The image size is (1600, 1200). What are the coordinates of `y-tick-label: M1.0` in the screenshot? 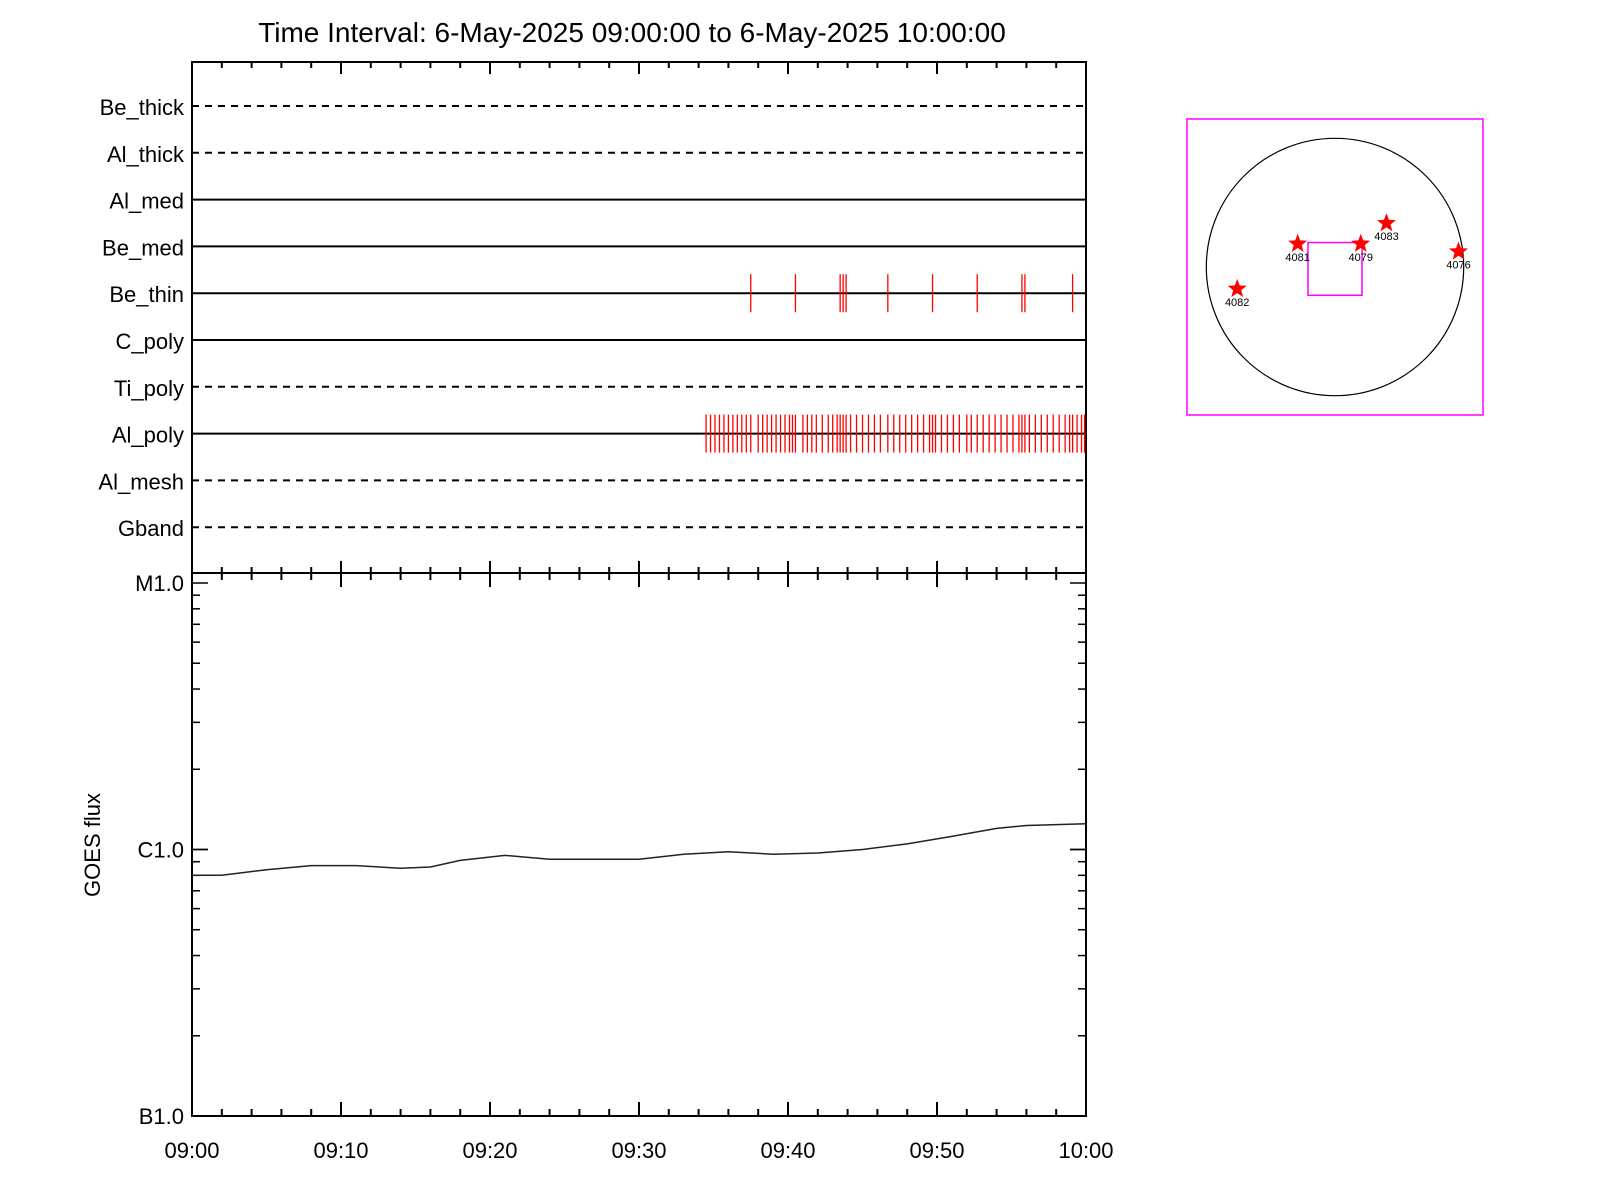 It's located at (159, 583).